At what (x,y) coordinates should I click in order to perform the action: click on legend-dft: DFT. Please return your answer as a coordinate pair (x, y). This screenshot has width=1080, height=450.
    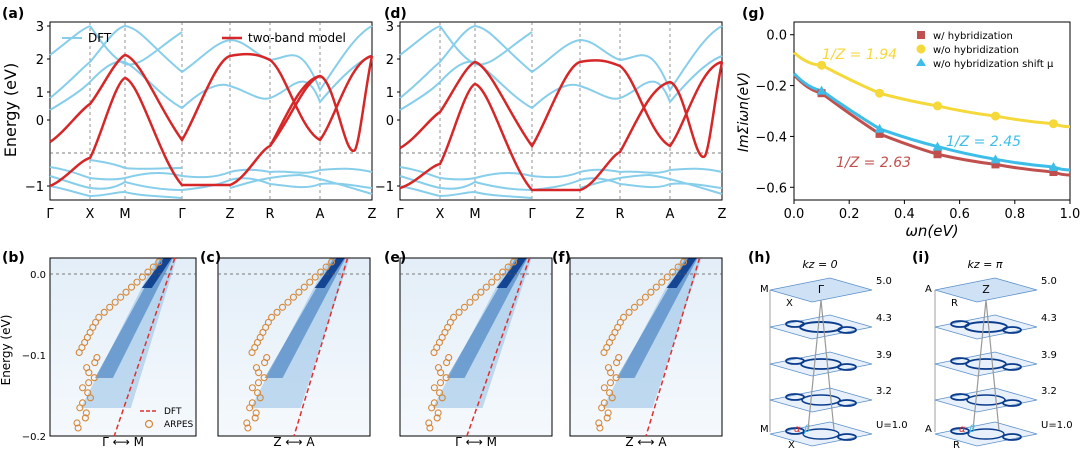
    Looking at the image, I should click on (100, 38).